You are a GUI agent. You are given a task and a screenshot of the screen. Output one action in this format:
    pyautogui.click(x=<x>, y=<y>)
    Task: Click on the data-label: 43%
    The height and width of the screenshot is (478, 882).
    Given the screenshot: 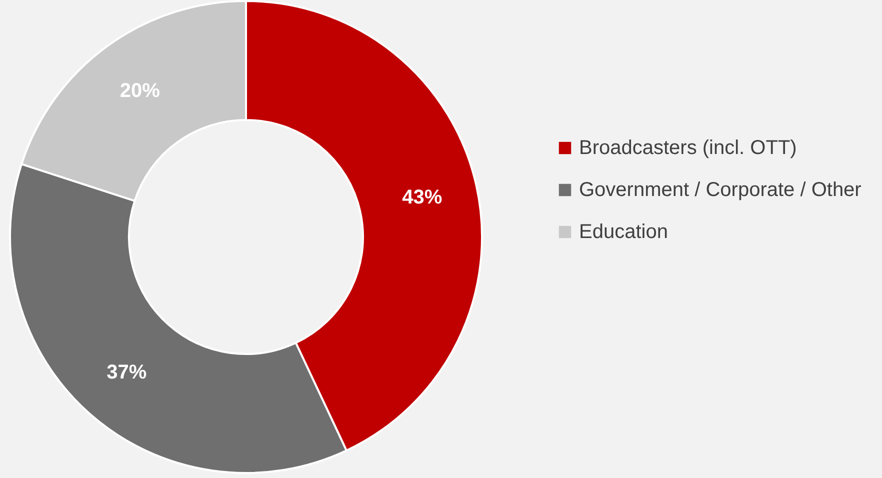 What is the action you would take?
    pyautogui.click(x=422, y=197)
    